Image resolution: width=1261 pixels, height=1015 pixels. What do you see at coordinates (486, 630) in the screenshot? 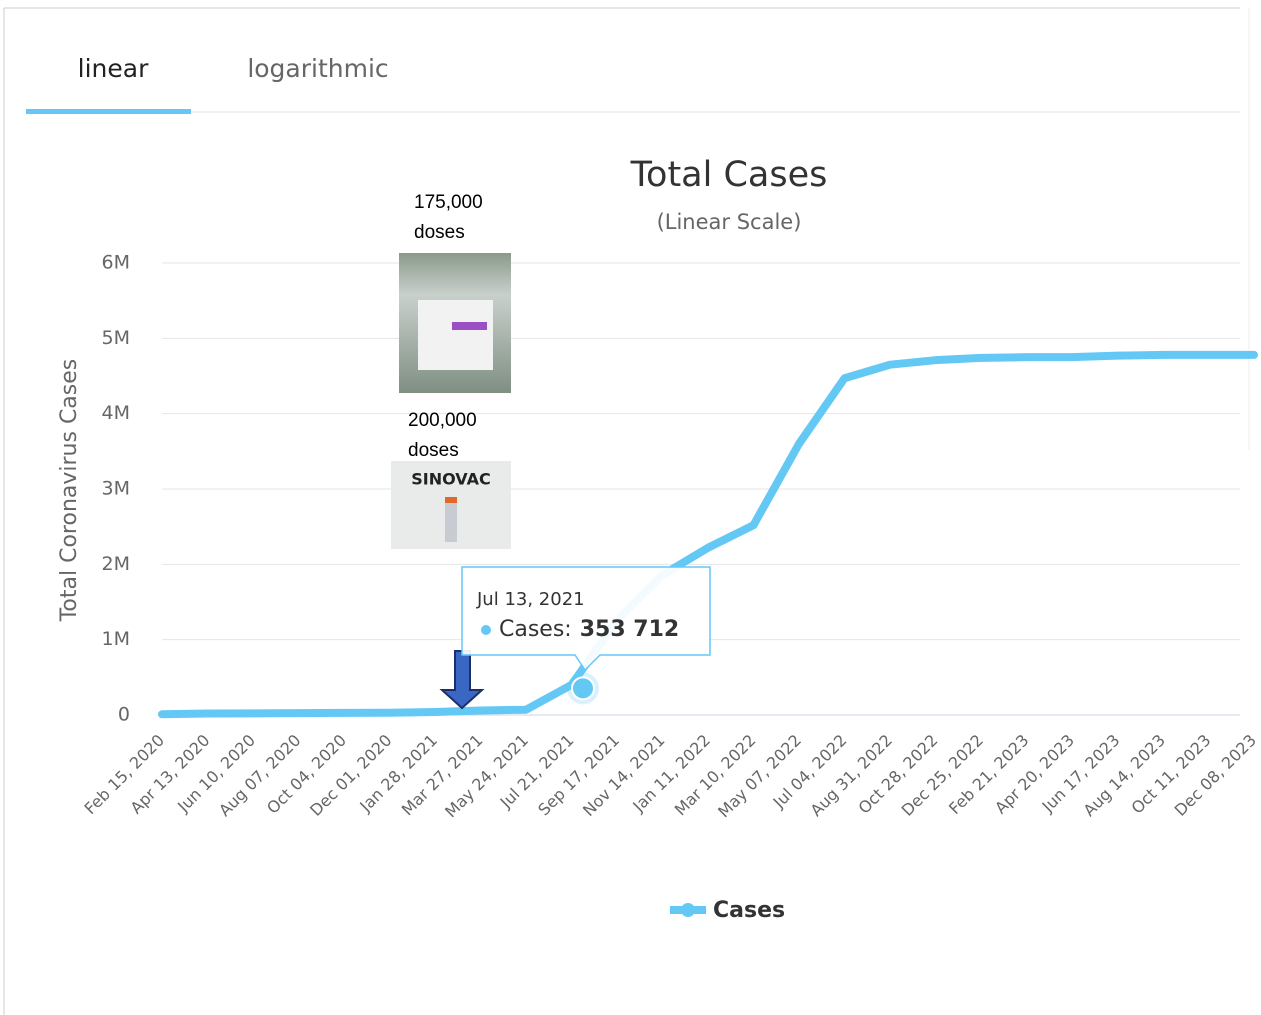
I see `tooltip-bullet` at bounding box center [486, 630].